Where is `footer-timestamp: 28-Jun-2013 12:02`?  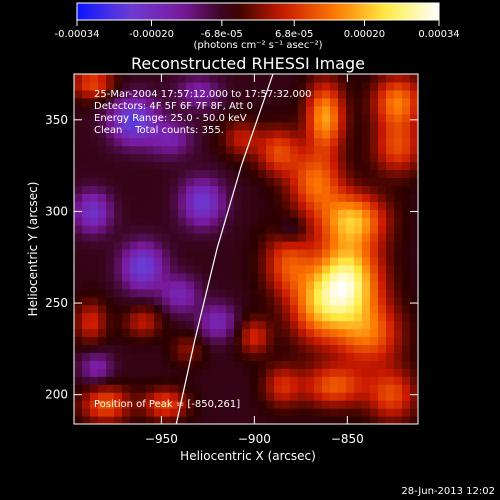 footer-timestamp: 28-Jun-2013 12:02 is located at coordinates (448, 491).